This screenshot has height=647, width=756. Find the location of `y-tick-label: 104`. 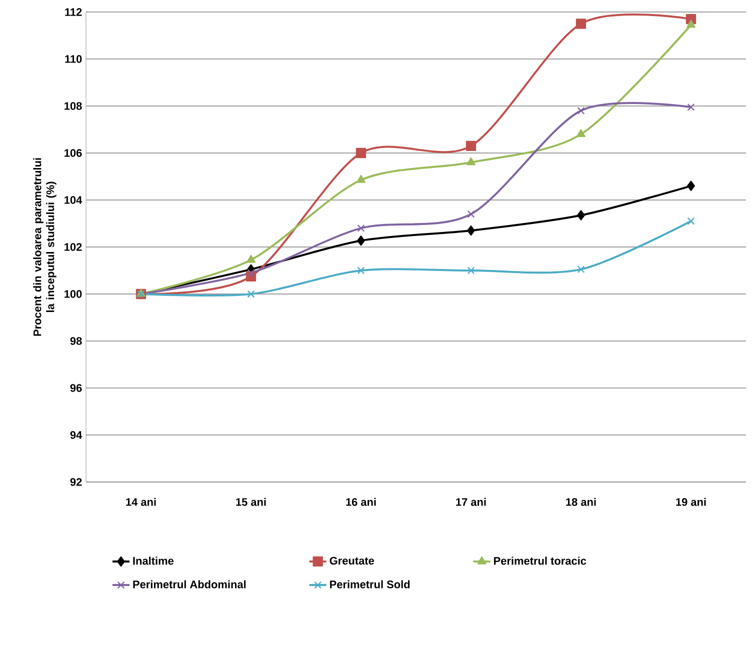

y-tick-label: 104 is located at coordinates (73, 200).